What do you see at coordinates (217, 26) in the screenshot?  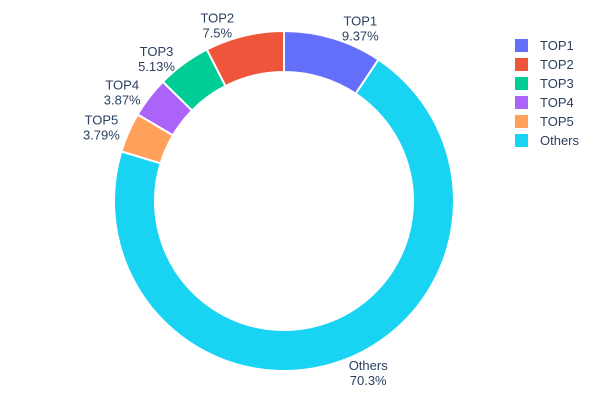 I see `slice-label-top2: TOP2 7.5%` at bounding box center [217, 26].